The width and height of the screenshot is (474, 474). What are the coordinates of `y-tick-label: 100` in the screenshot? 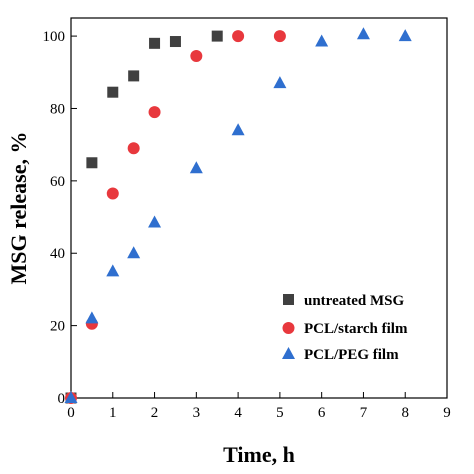 It's located at (54, 37).